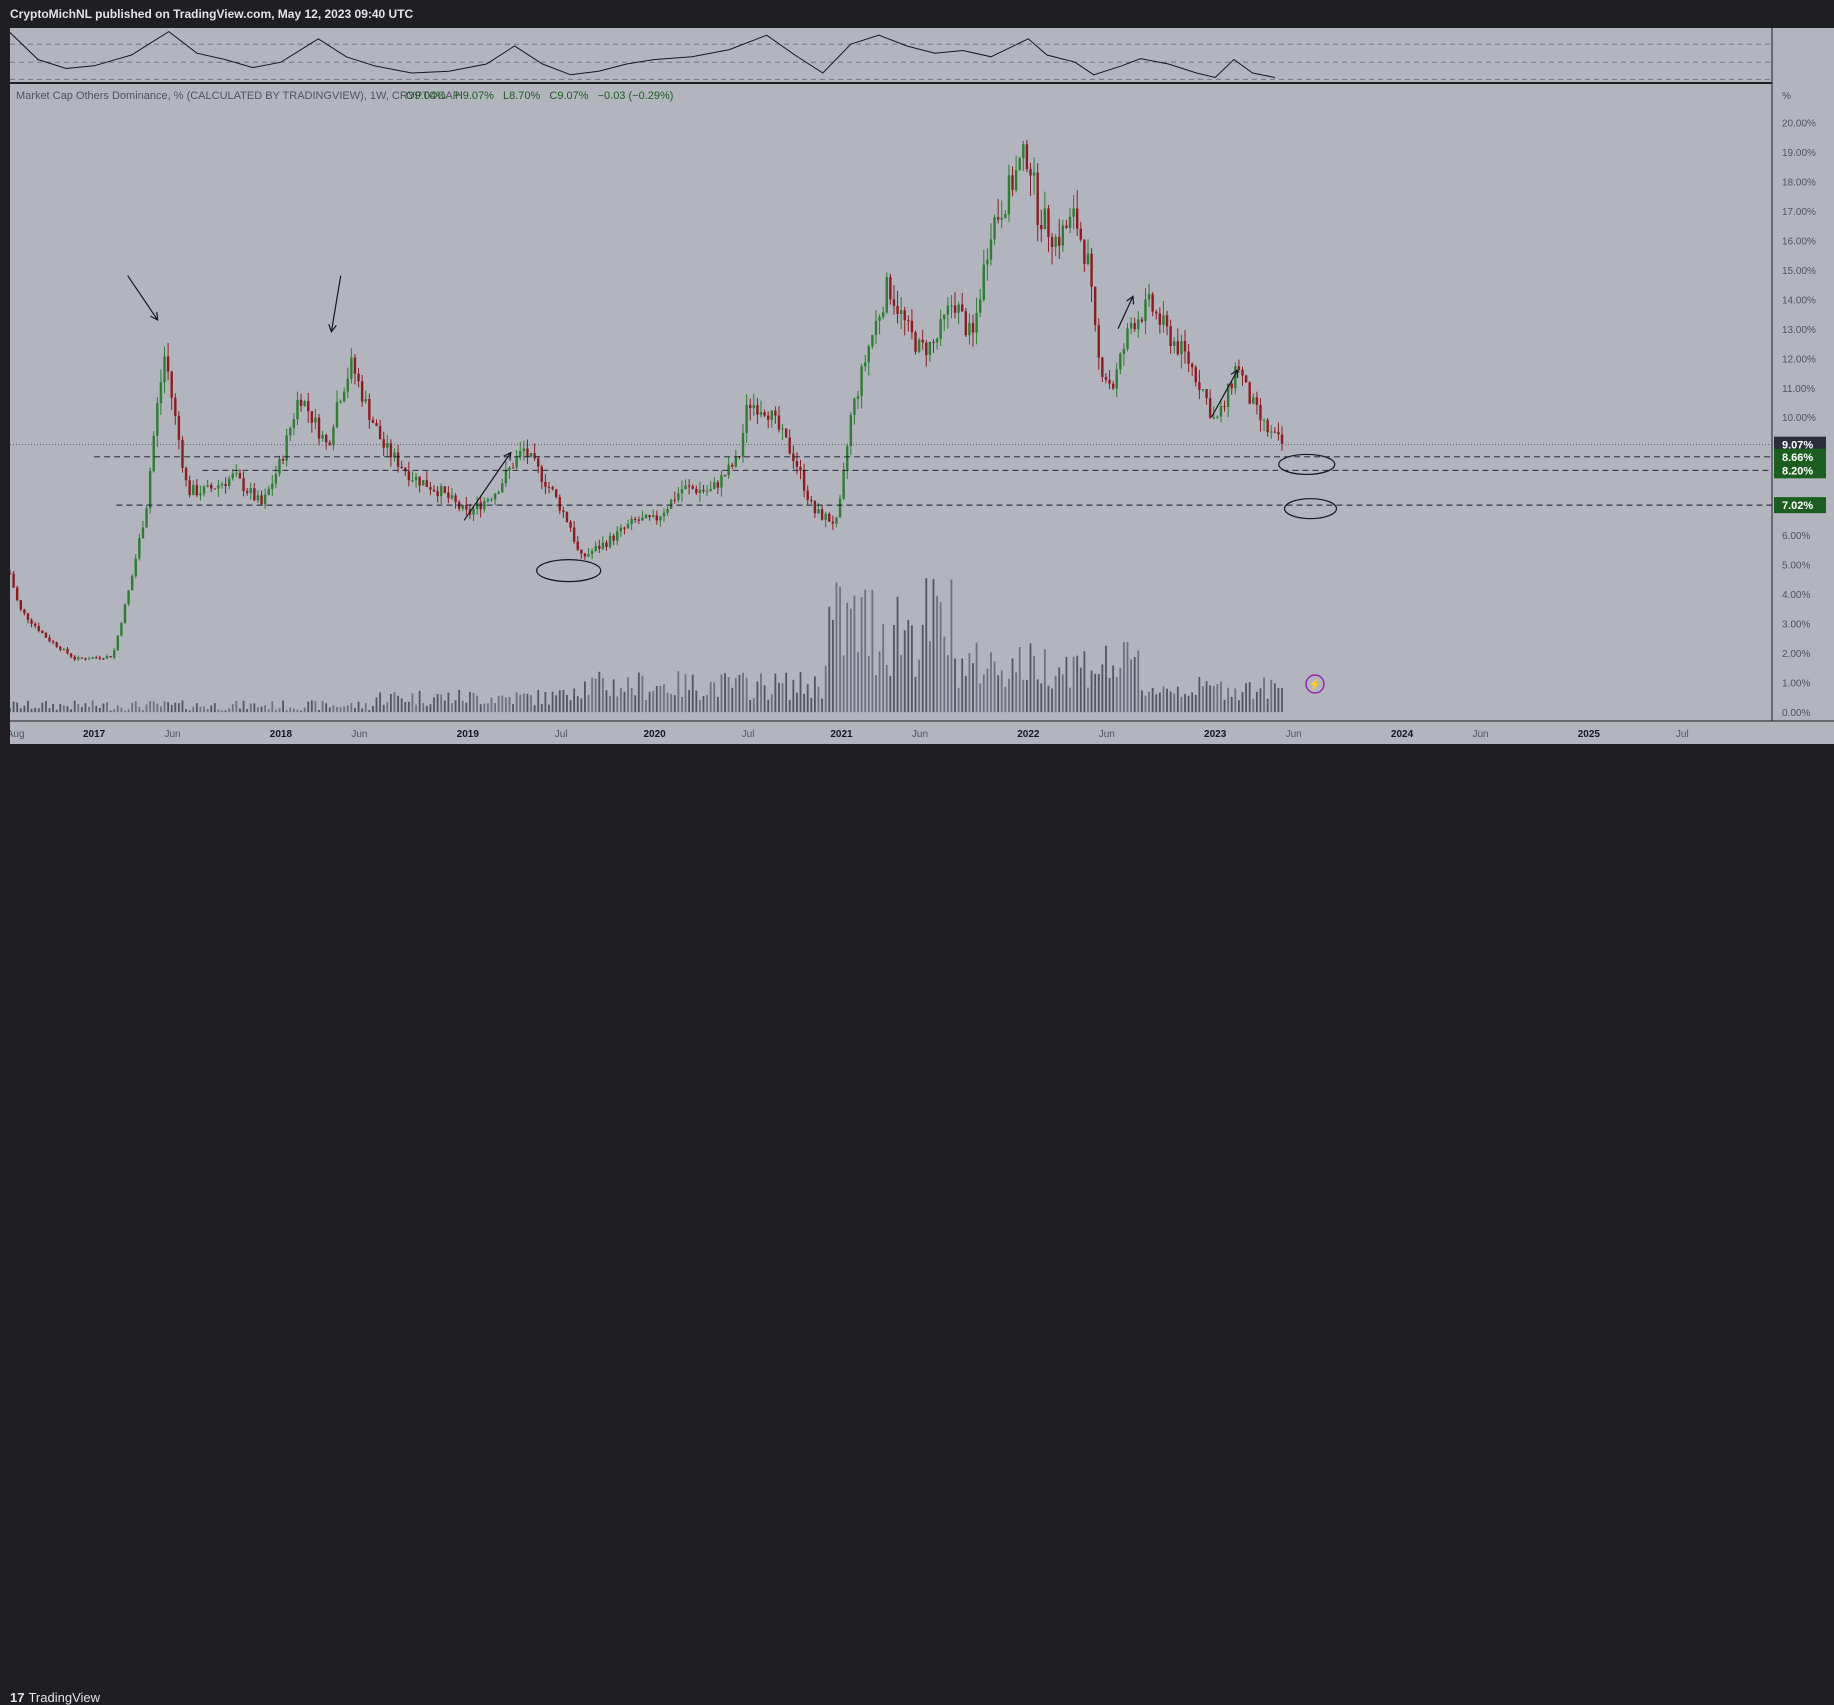 This screenshot has height=1705, width=1834. I want to click on y-tick-label: 5.00%, so click(1796, 566).